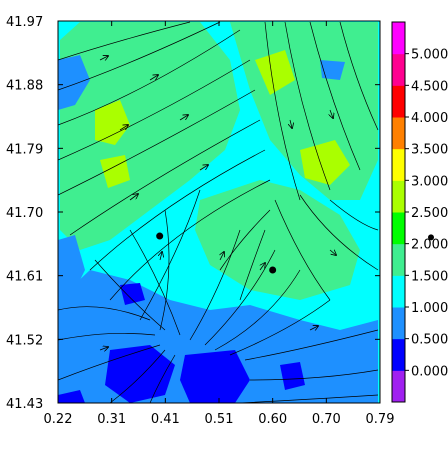  Describe the element at coordinates (380, 419) in the screenshot. I see `x-tick-label: 0.79` at that location.